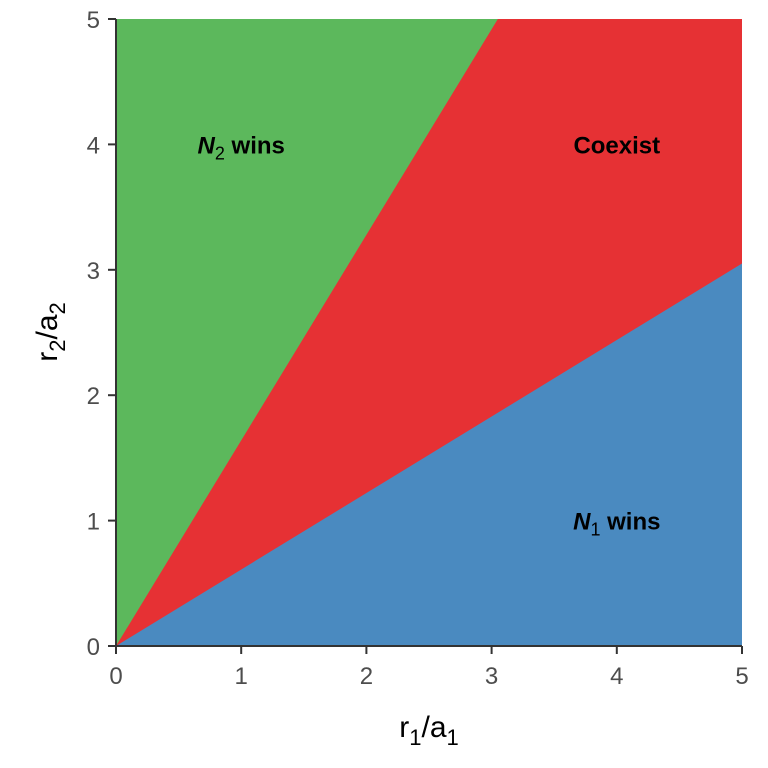  What do you see at coordinates (93, 271) in the screenshot?
I see `y-tick-label: 3` at bounding box center [93, 271].